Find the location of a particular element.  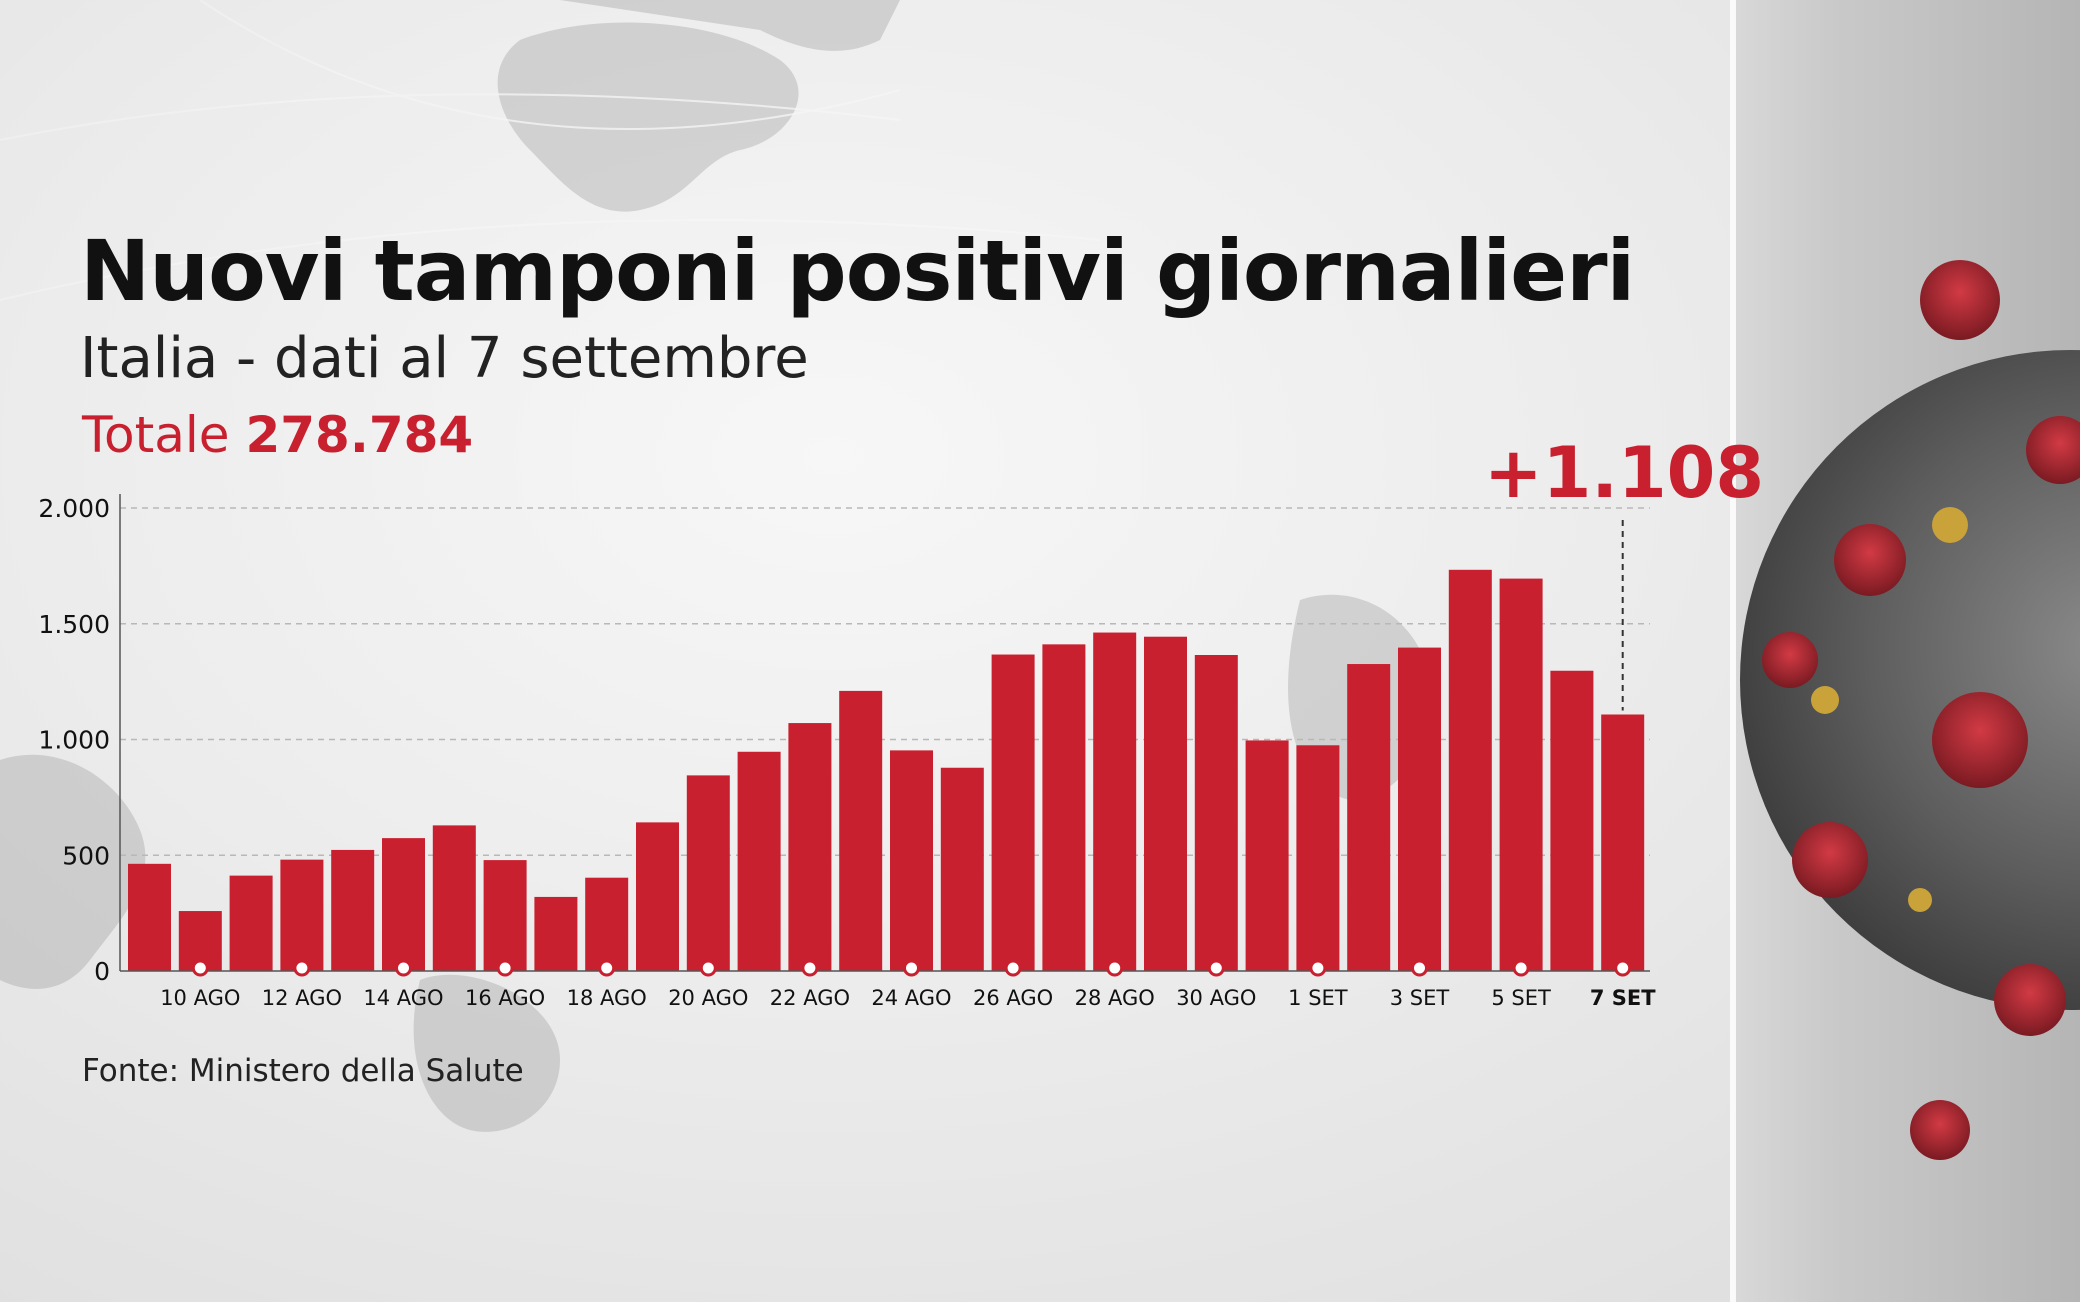

y-tick-label: 0 is located at coordinates (102, 971).